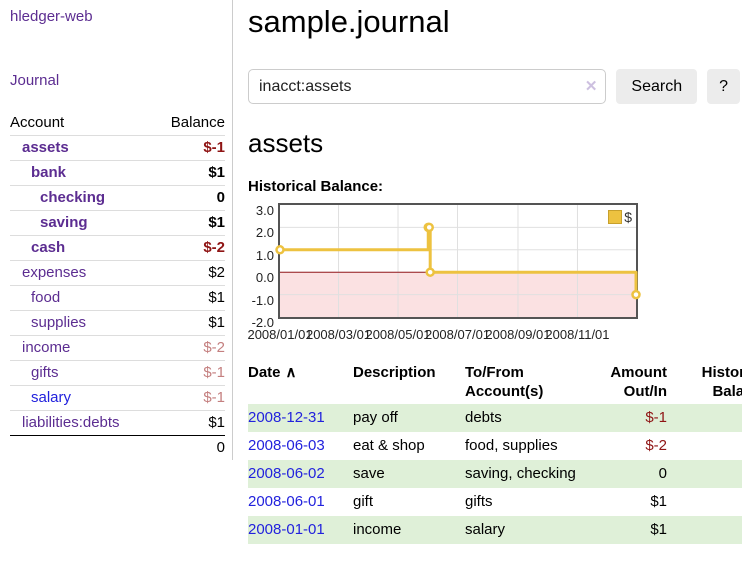 The width and height of the screenshot is (742, 582). Describe the element at coordinates (394, 372) in the screenshot. I see `column-label: Description` at that location.